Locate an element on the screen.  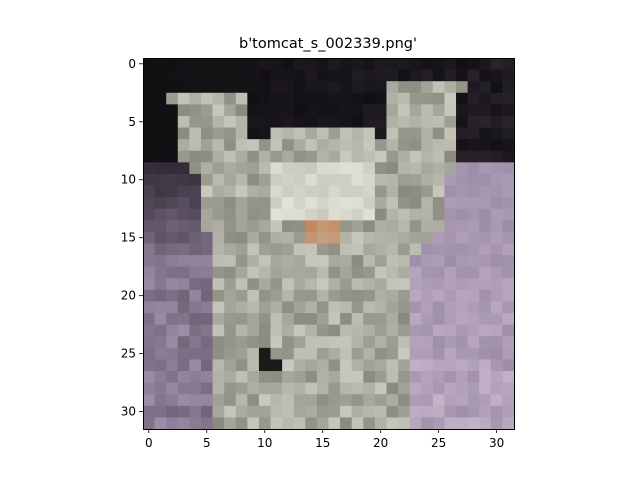
x-tick-label: 30 is located at coordinates (496, 443).